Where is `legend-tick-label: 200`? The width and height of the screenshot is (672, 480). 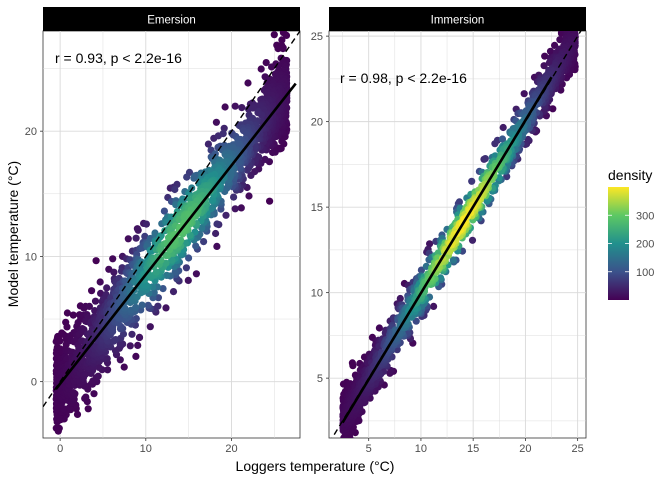
legend-tick-label: 200 is located at coordinates (645, 245).